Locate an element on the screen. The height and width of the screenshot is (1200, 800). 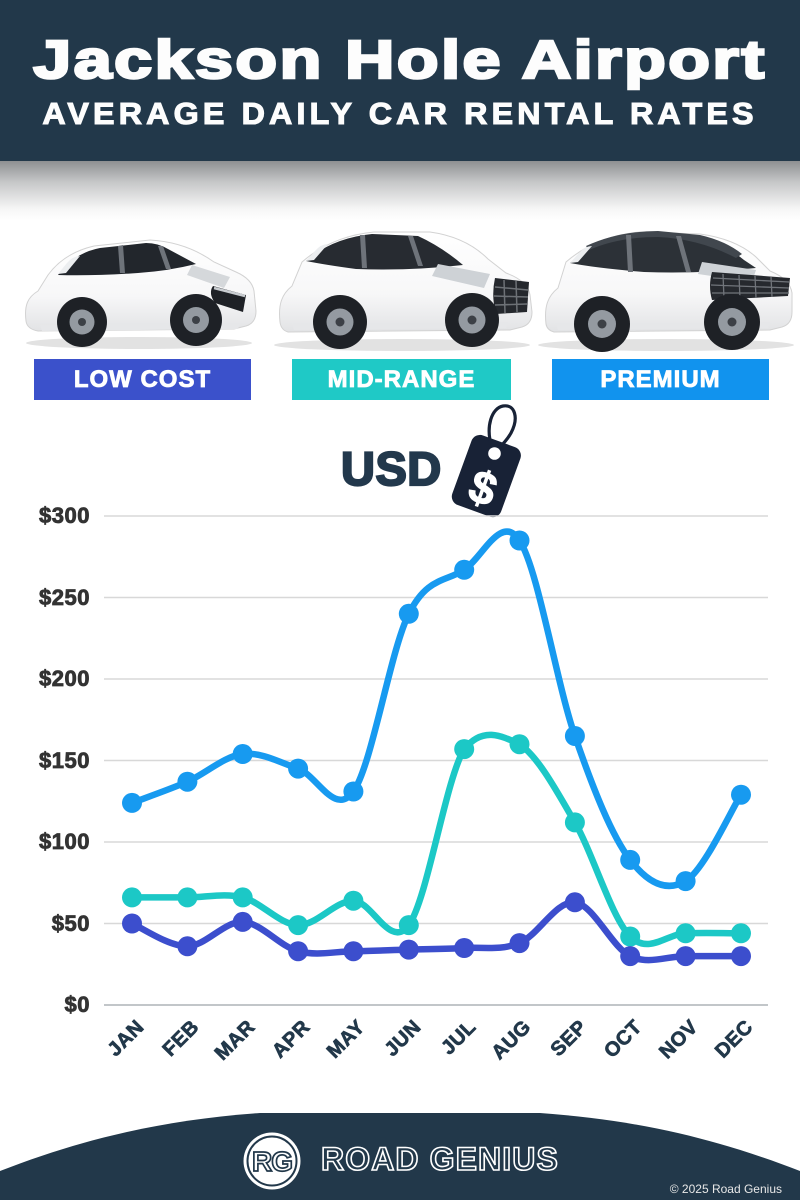
svg-text: RG is located at coordinates (272, 1161).